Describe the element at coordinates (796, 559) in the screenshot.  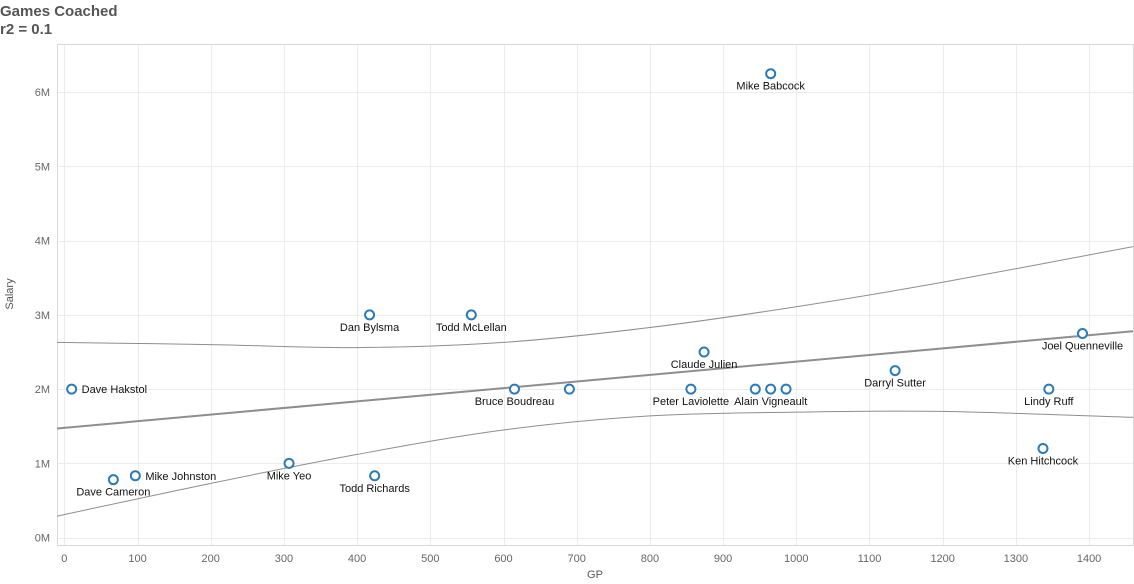
I see `x-tick-label: 1000` at that location.